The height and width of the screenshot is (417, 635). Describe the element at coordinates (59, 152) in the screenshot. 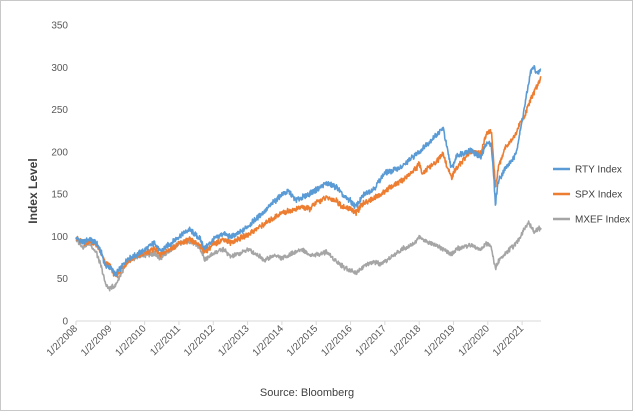

I see `y-tick-label: 200` at that location.